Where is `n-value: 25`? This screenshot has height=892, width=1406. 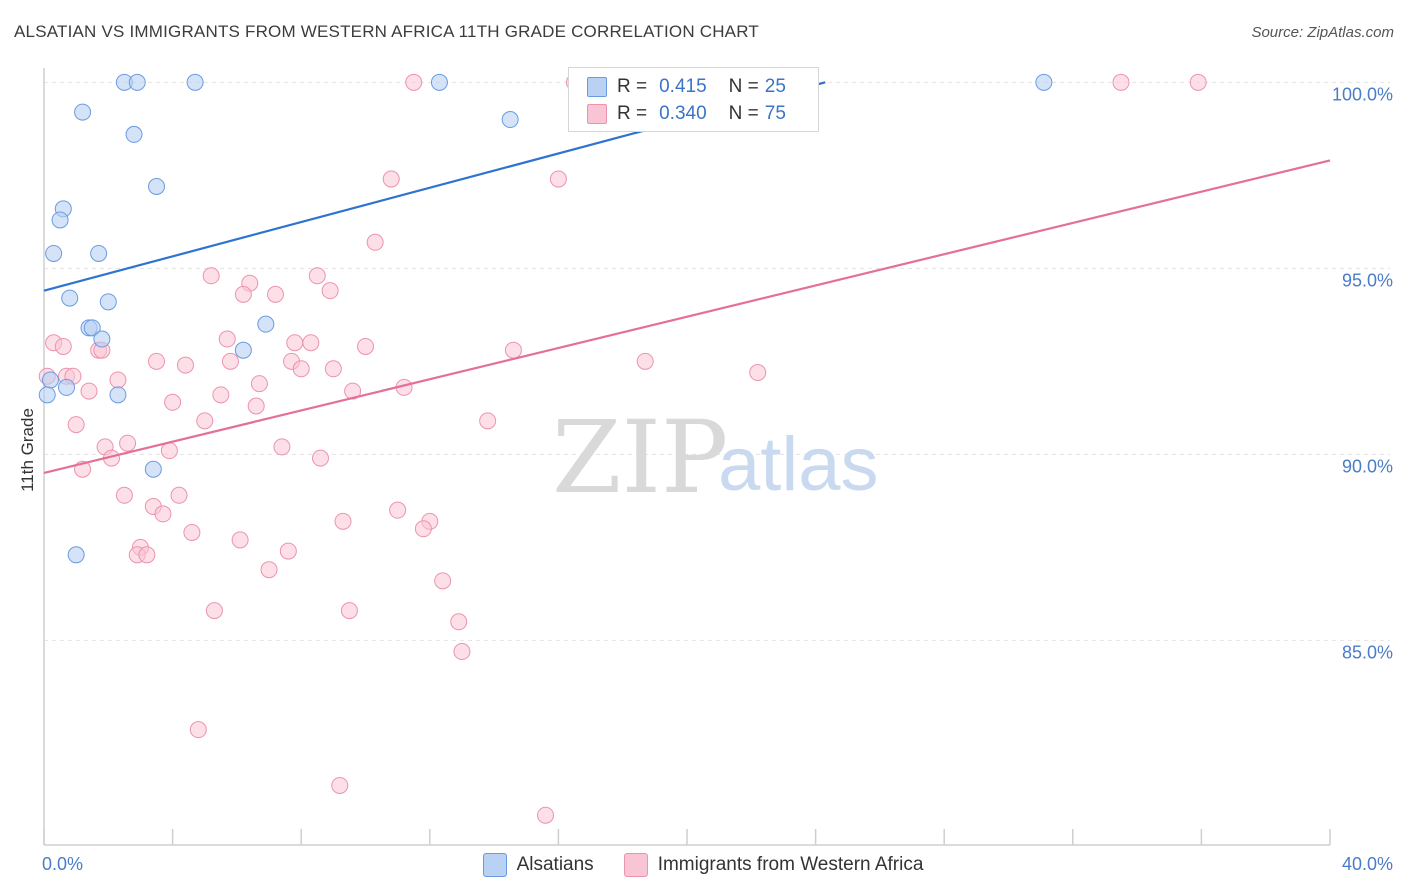
n-value: 25 is located at coordinates (775, 86).